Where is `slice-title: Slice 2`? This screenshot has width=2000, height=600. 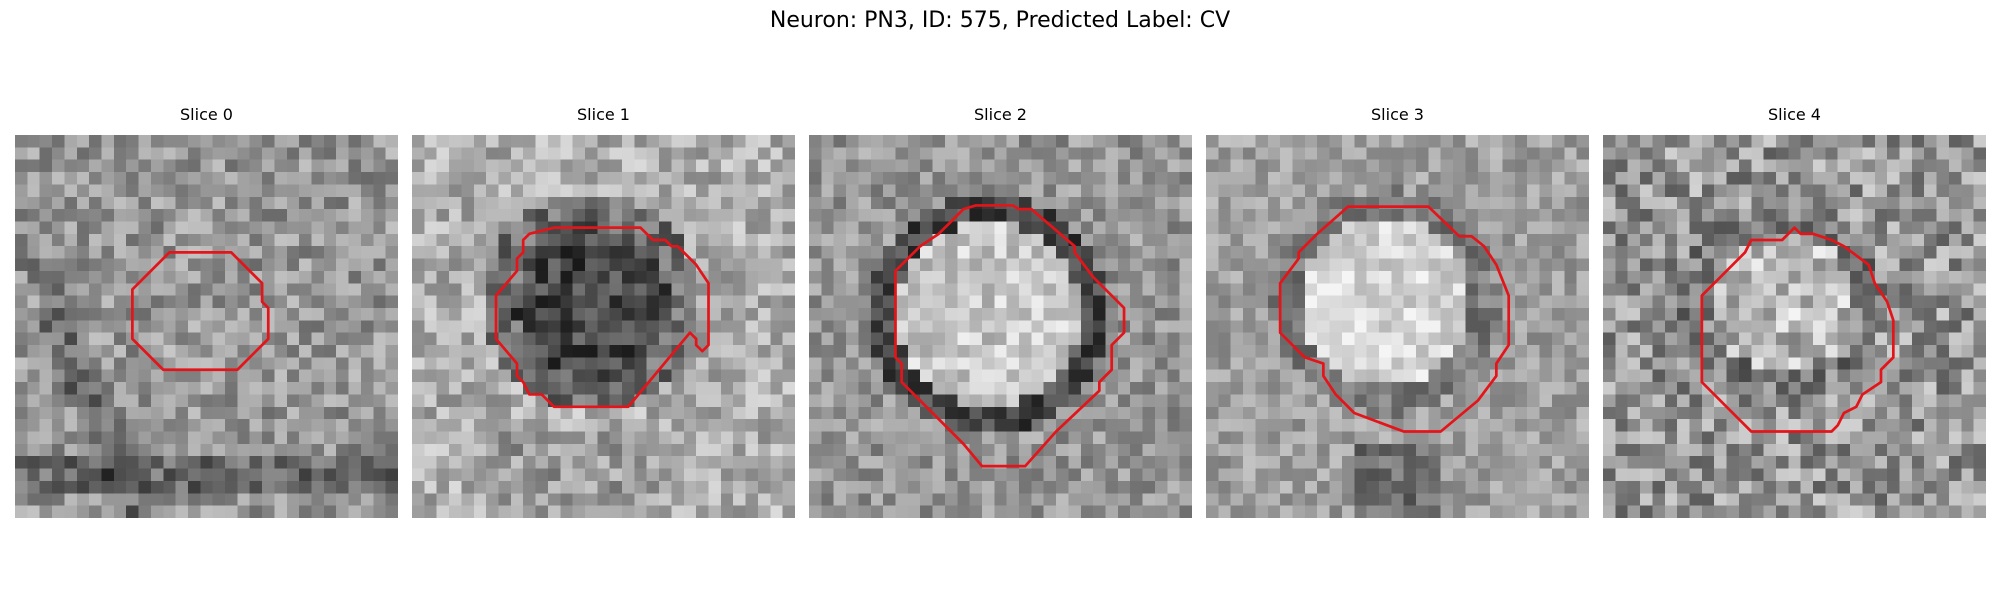 slice-title: Slice 2 is located at coordinates (1000, 114).